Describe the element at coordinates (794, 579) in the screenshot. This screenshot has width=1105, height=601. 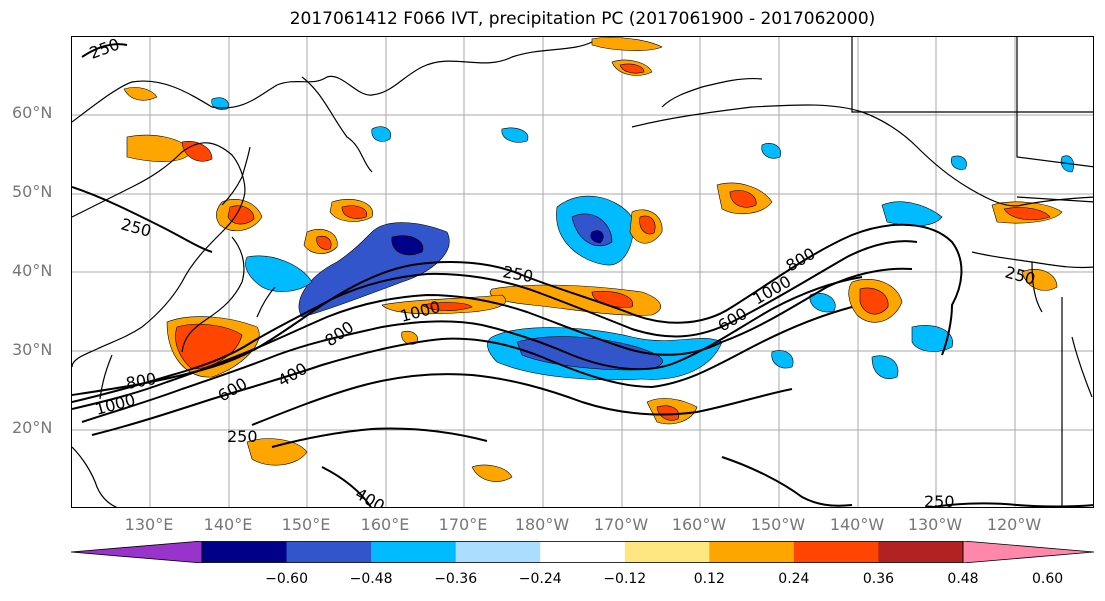
I see `colorbar-tick-label: 0.24` at that location.